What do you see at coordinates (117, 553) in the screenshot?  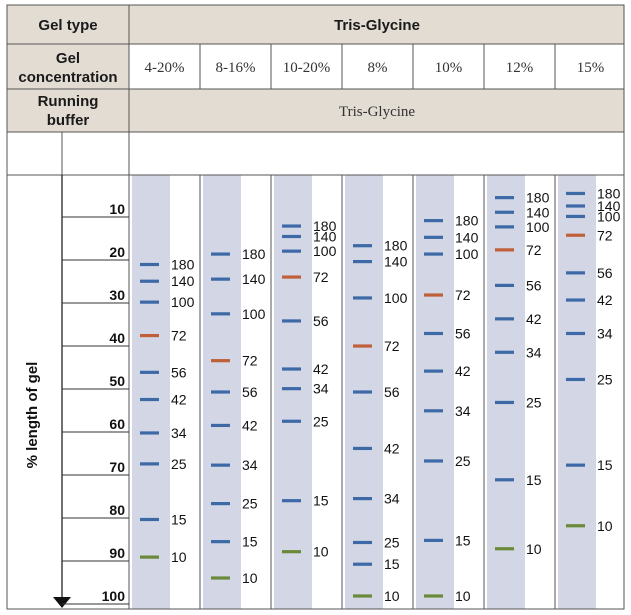 I see `tick-label: 90` at bounding box center [117, 553].